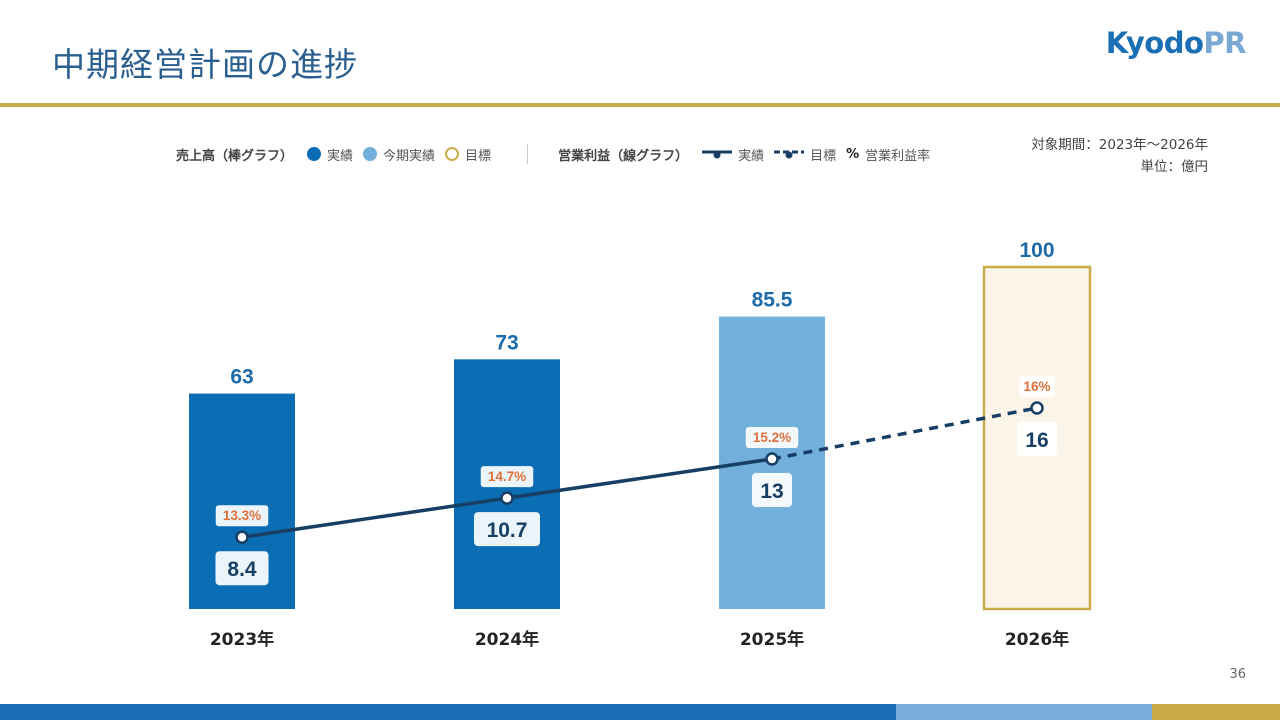 Image resolution: width=1280 pixels, height=720 pixels. What do you see at coordinates (751, 156) in the screenshot?
I see `legend-label-profit-actual: 実績` at bounding box center [751, 156].